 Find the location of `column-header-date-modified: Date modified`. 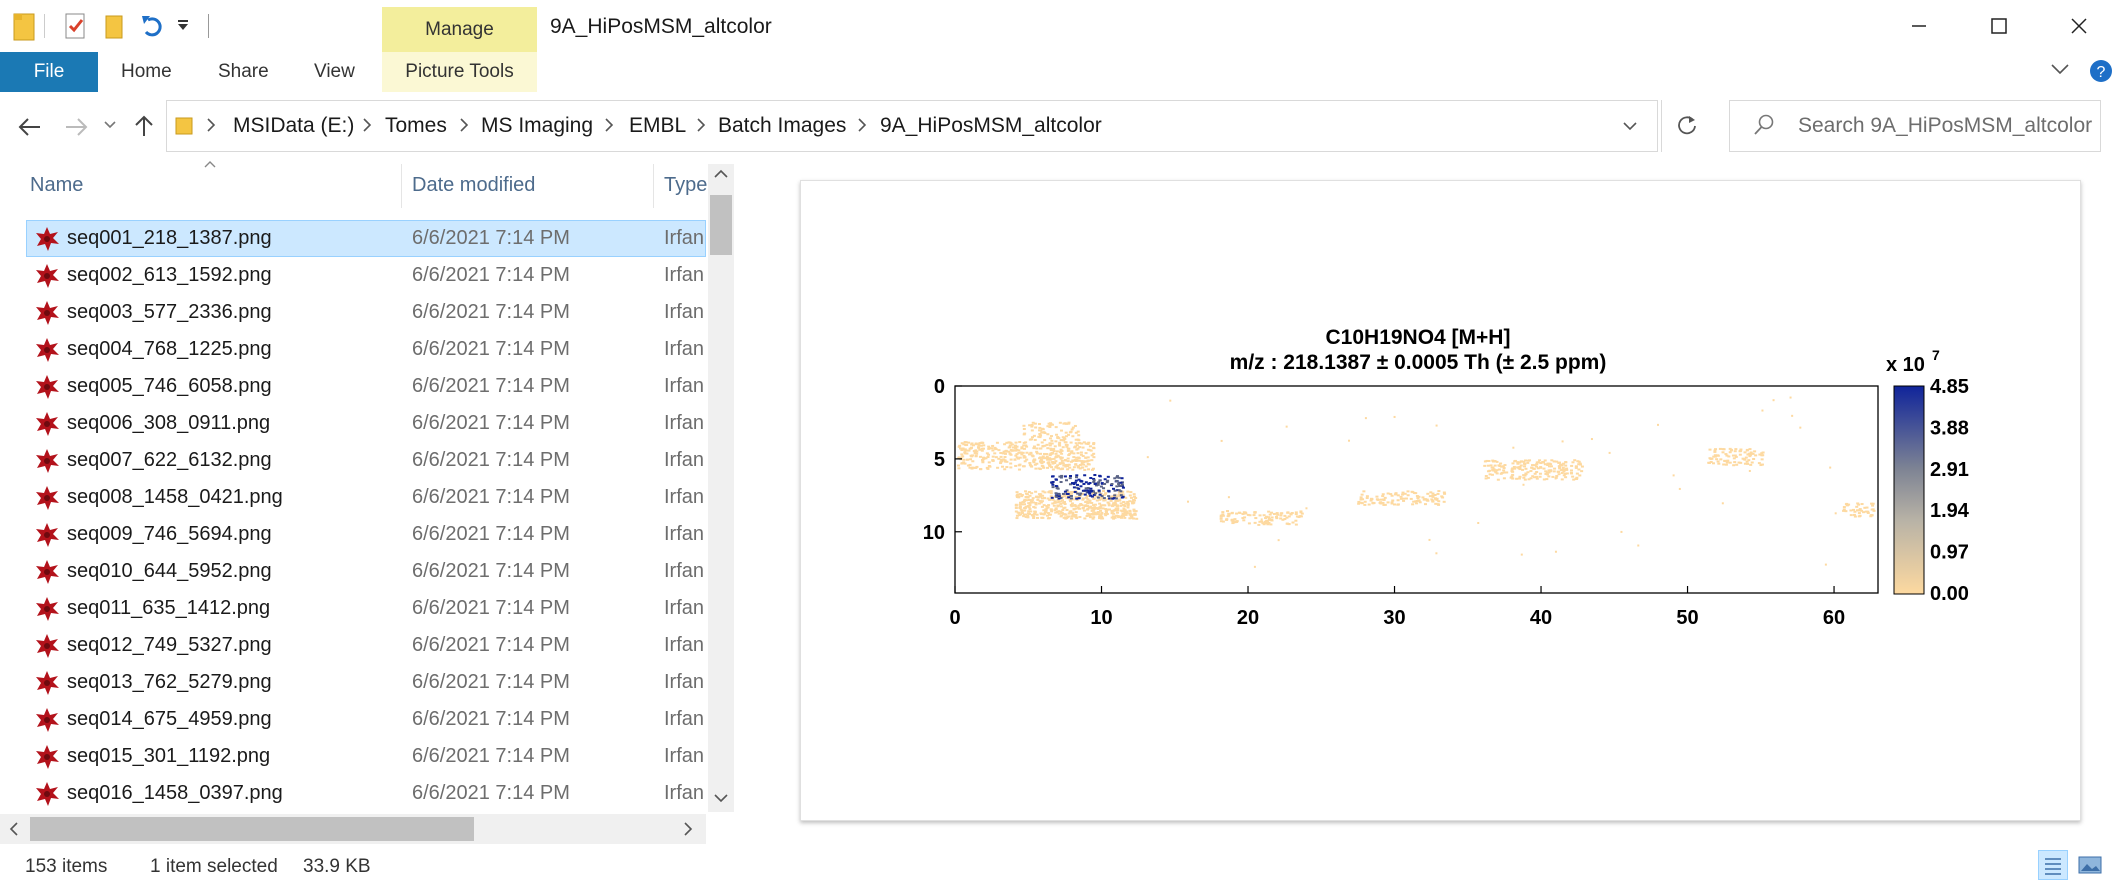

column-header-date-modified: Date modified is located at coordinates (474, 185).